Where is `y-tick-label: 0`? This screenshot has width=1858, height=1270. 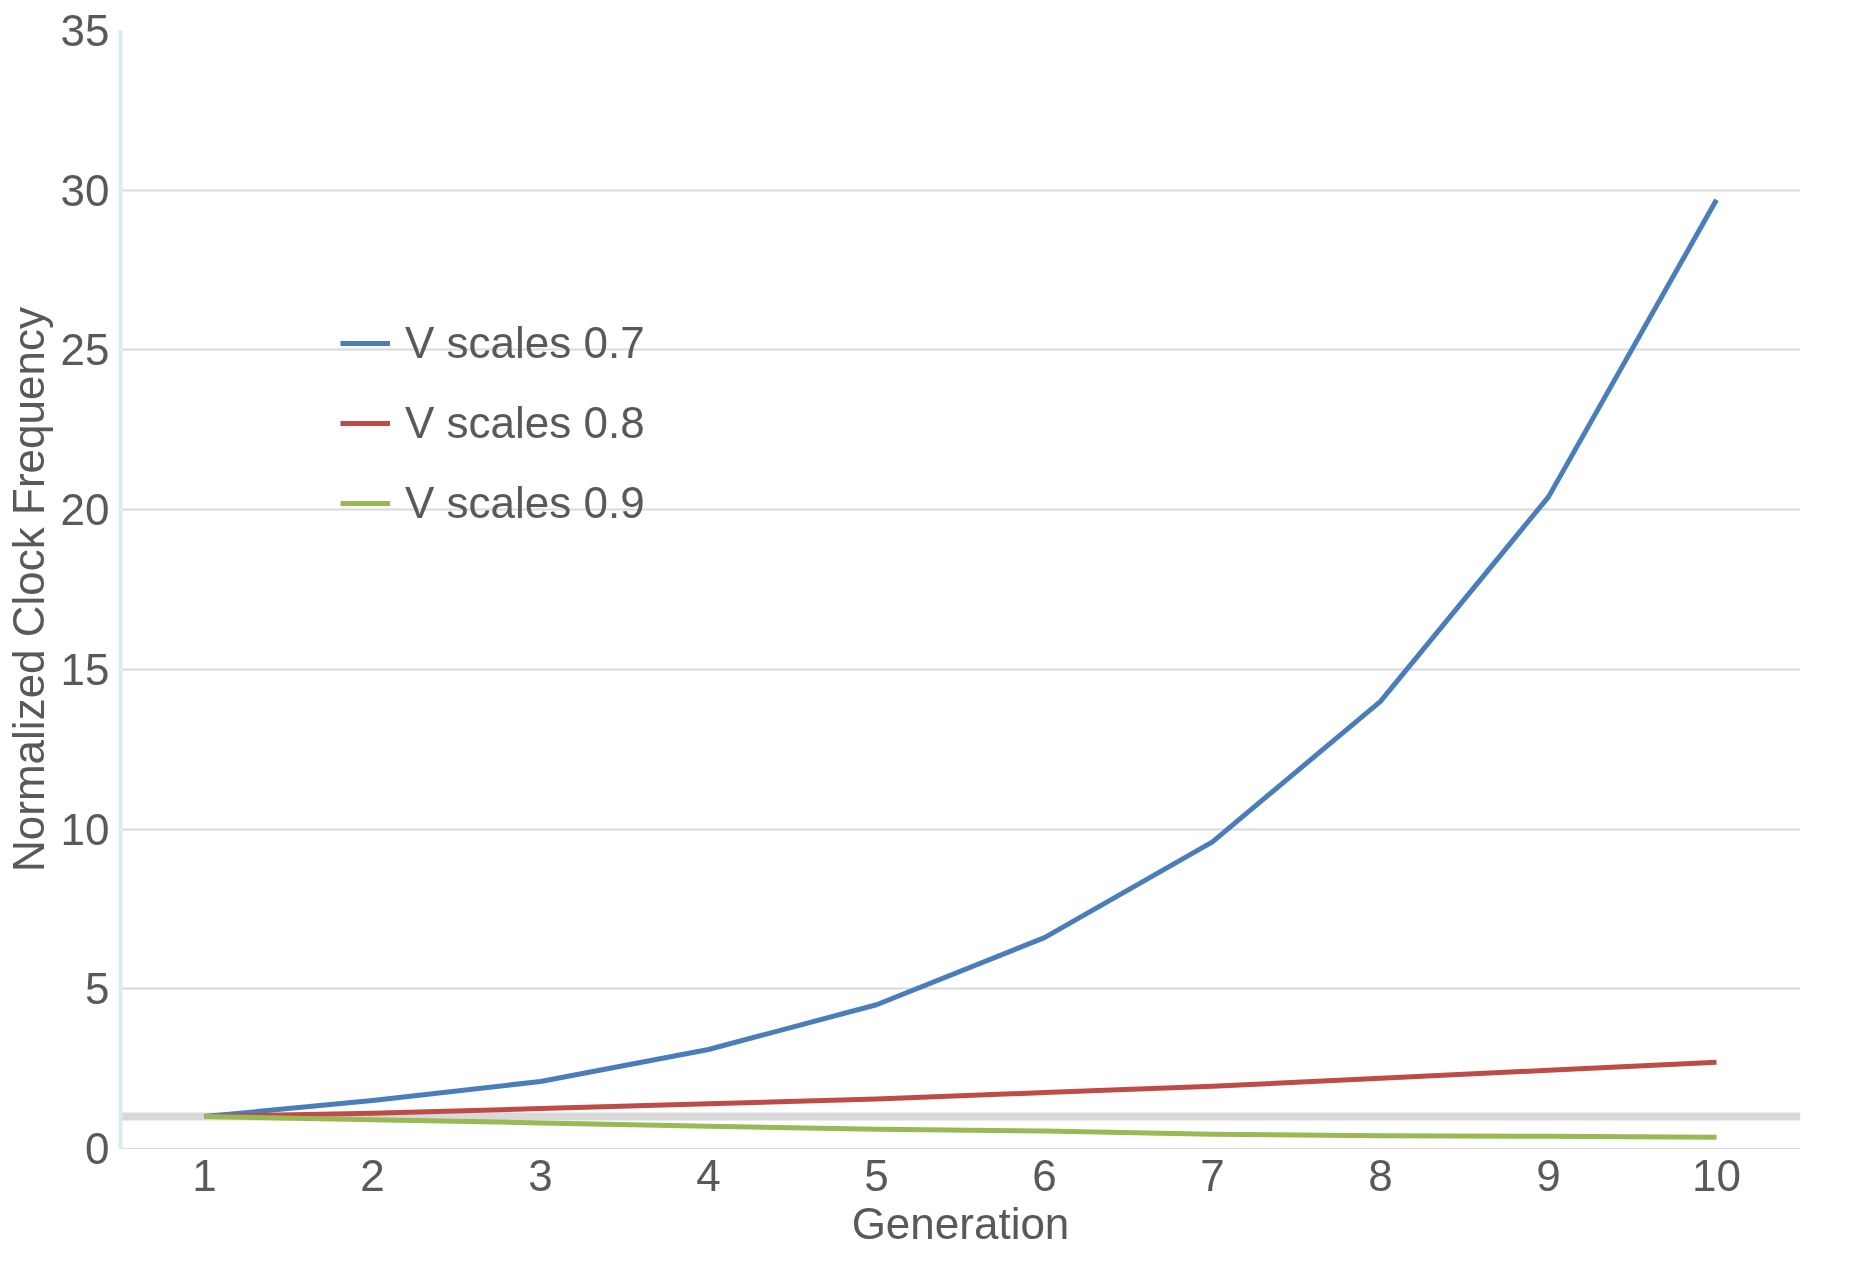
y-tick-label: 0 is located at coordinates (97, 1148).